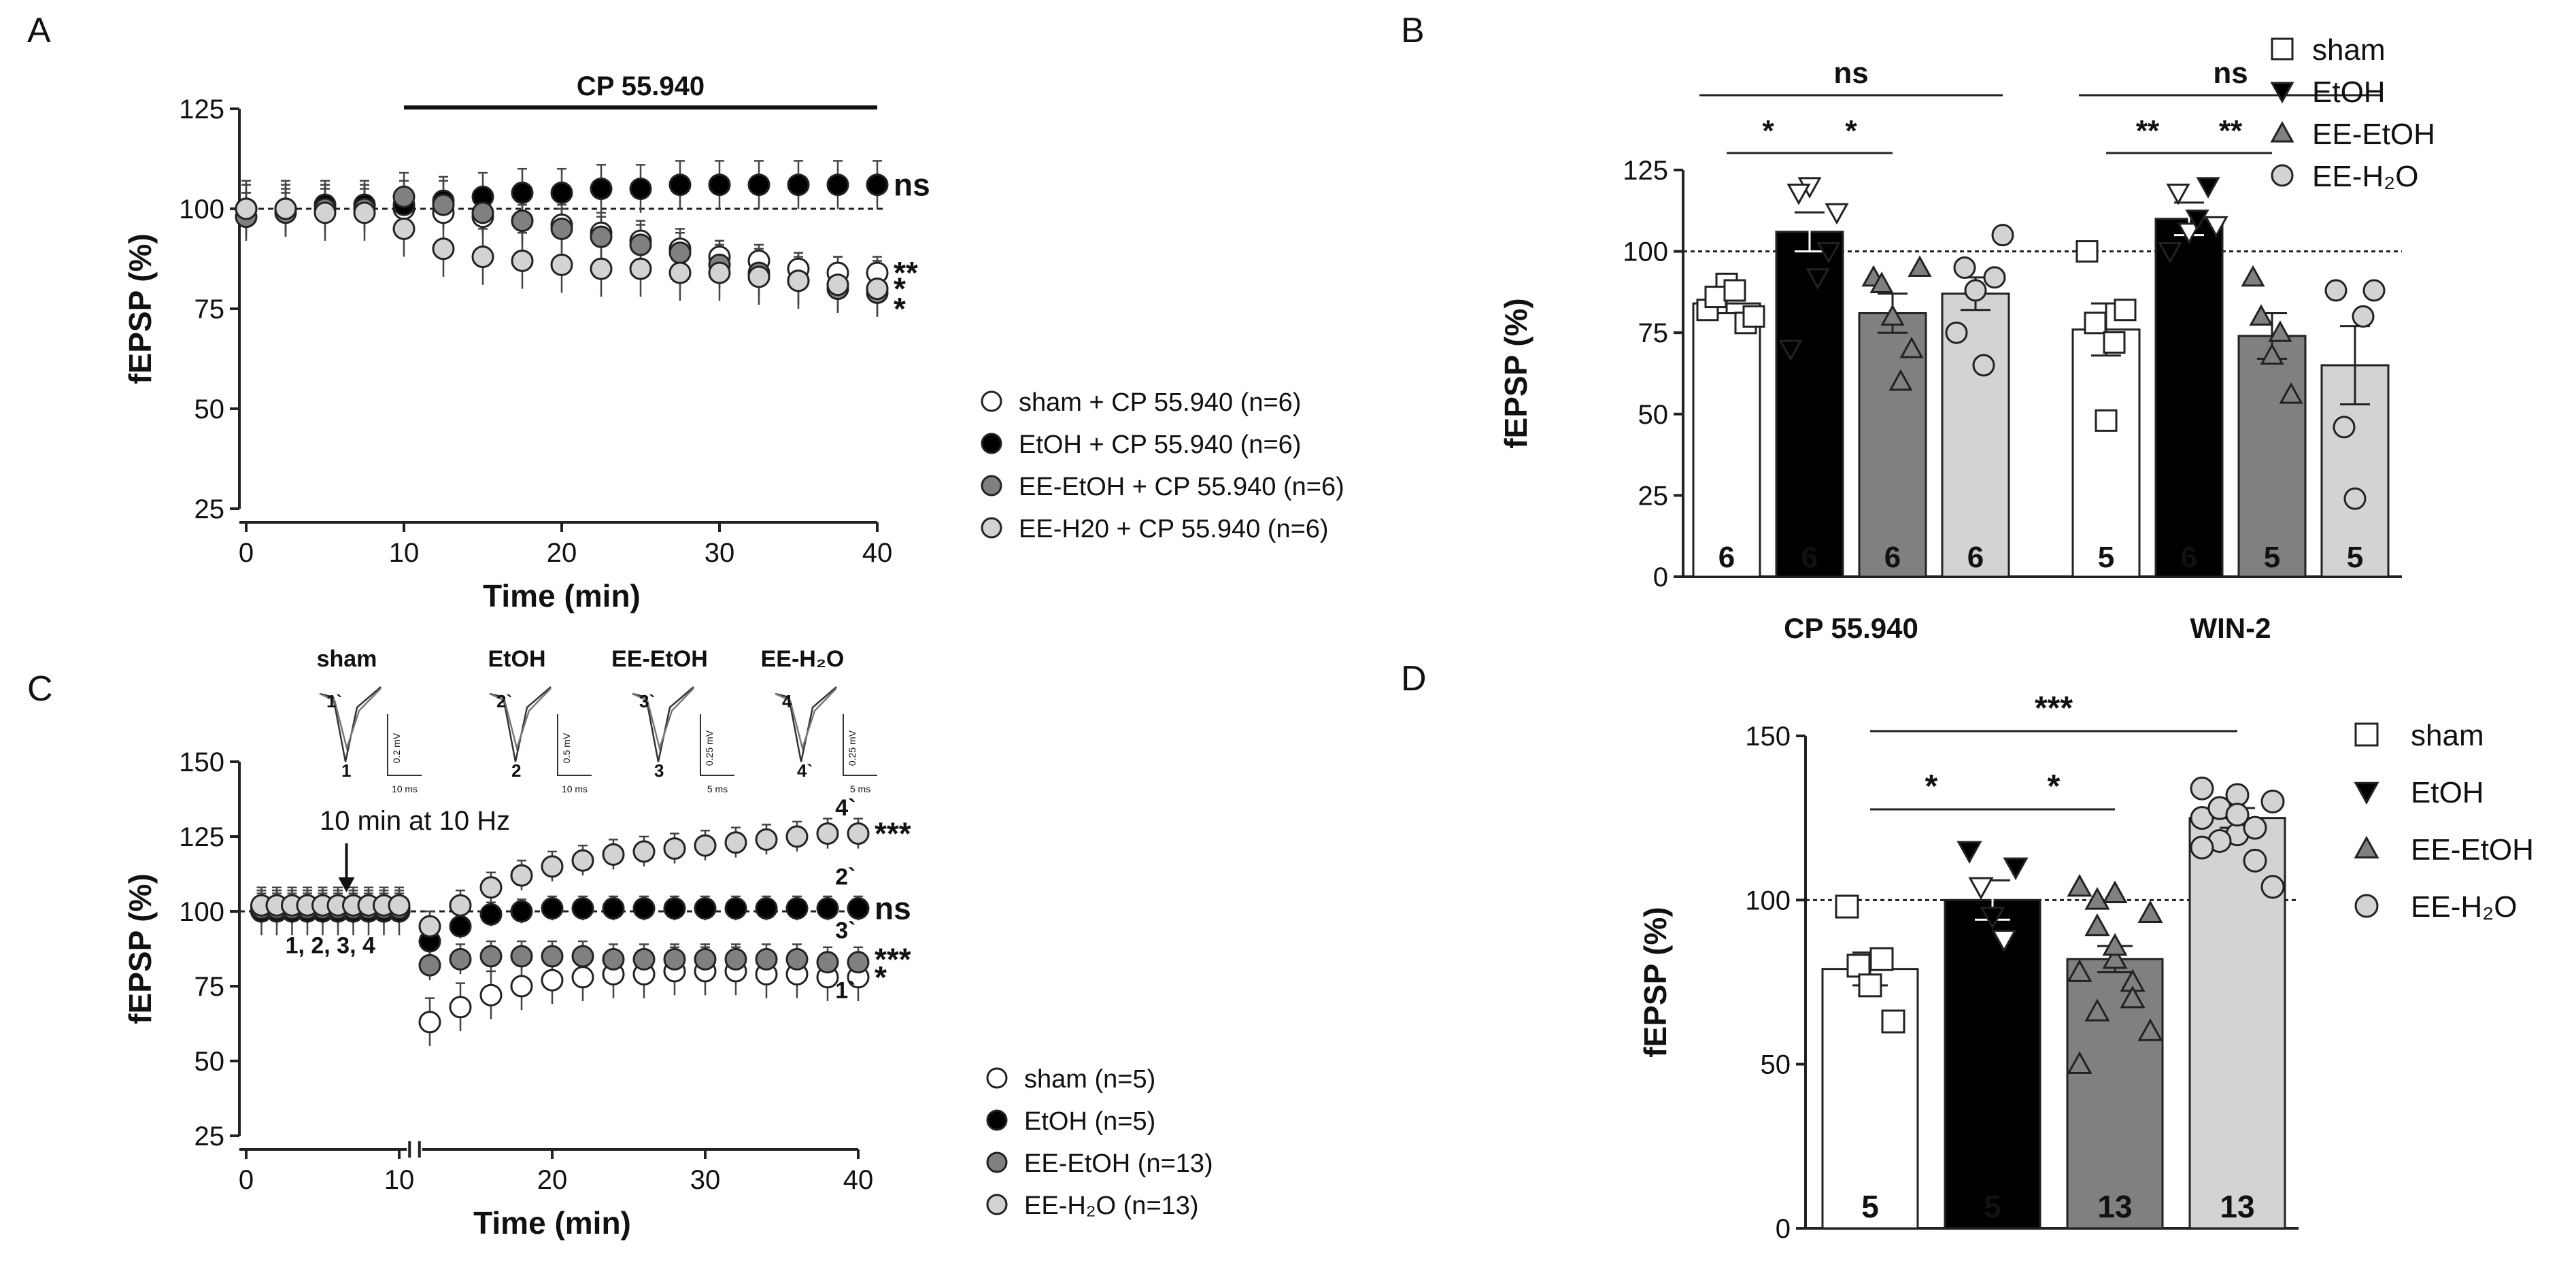 The width and height of the screenshot is (2576, 1280). Describe the element at coordinates (2355, 557) in the screenshot. I see `panel-b-n-label: 5` at that location.